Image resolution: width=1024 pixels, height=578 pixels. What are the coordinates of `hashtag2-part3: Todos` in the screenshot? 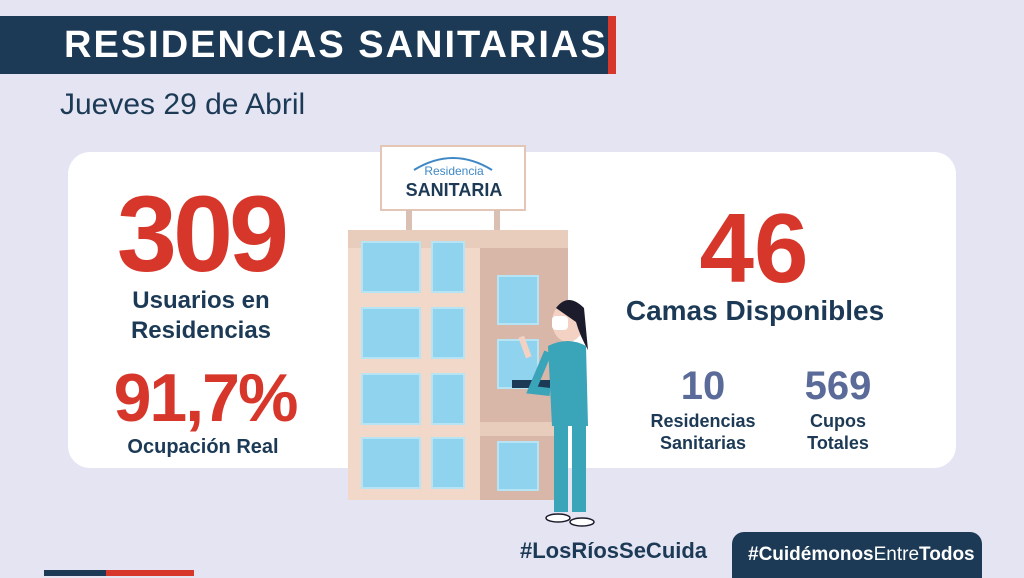 It's located at (947, 554).